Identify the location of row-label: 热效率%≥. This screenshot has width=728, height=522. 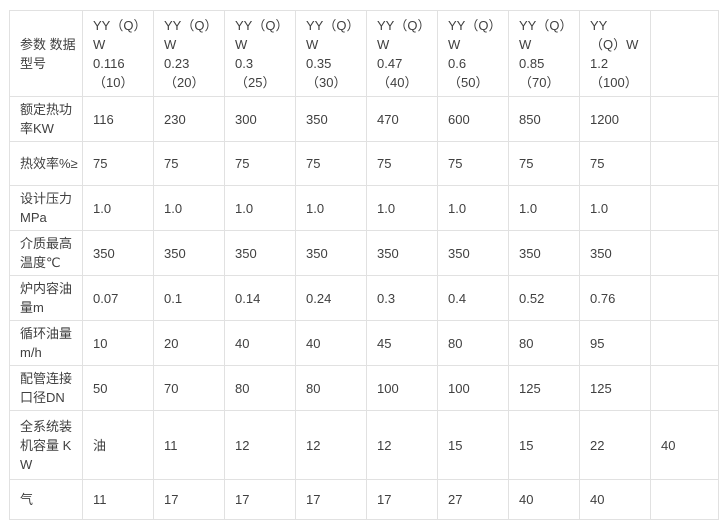
(46, 163).